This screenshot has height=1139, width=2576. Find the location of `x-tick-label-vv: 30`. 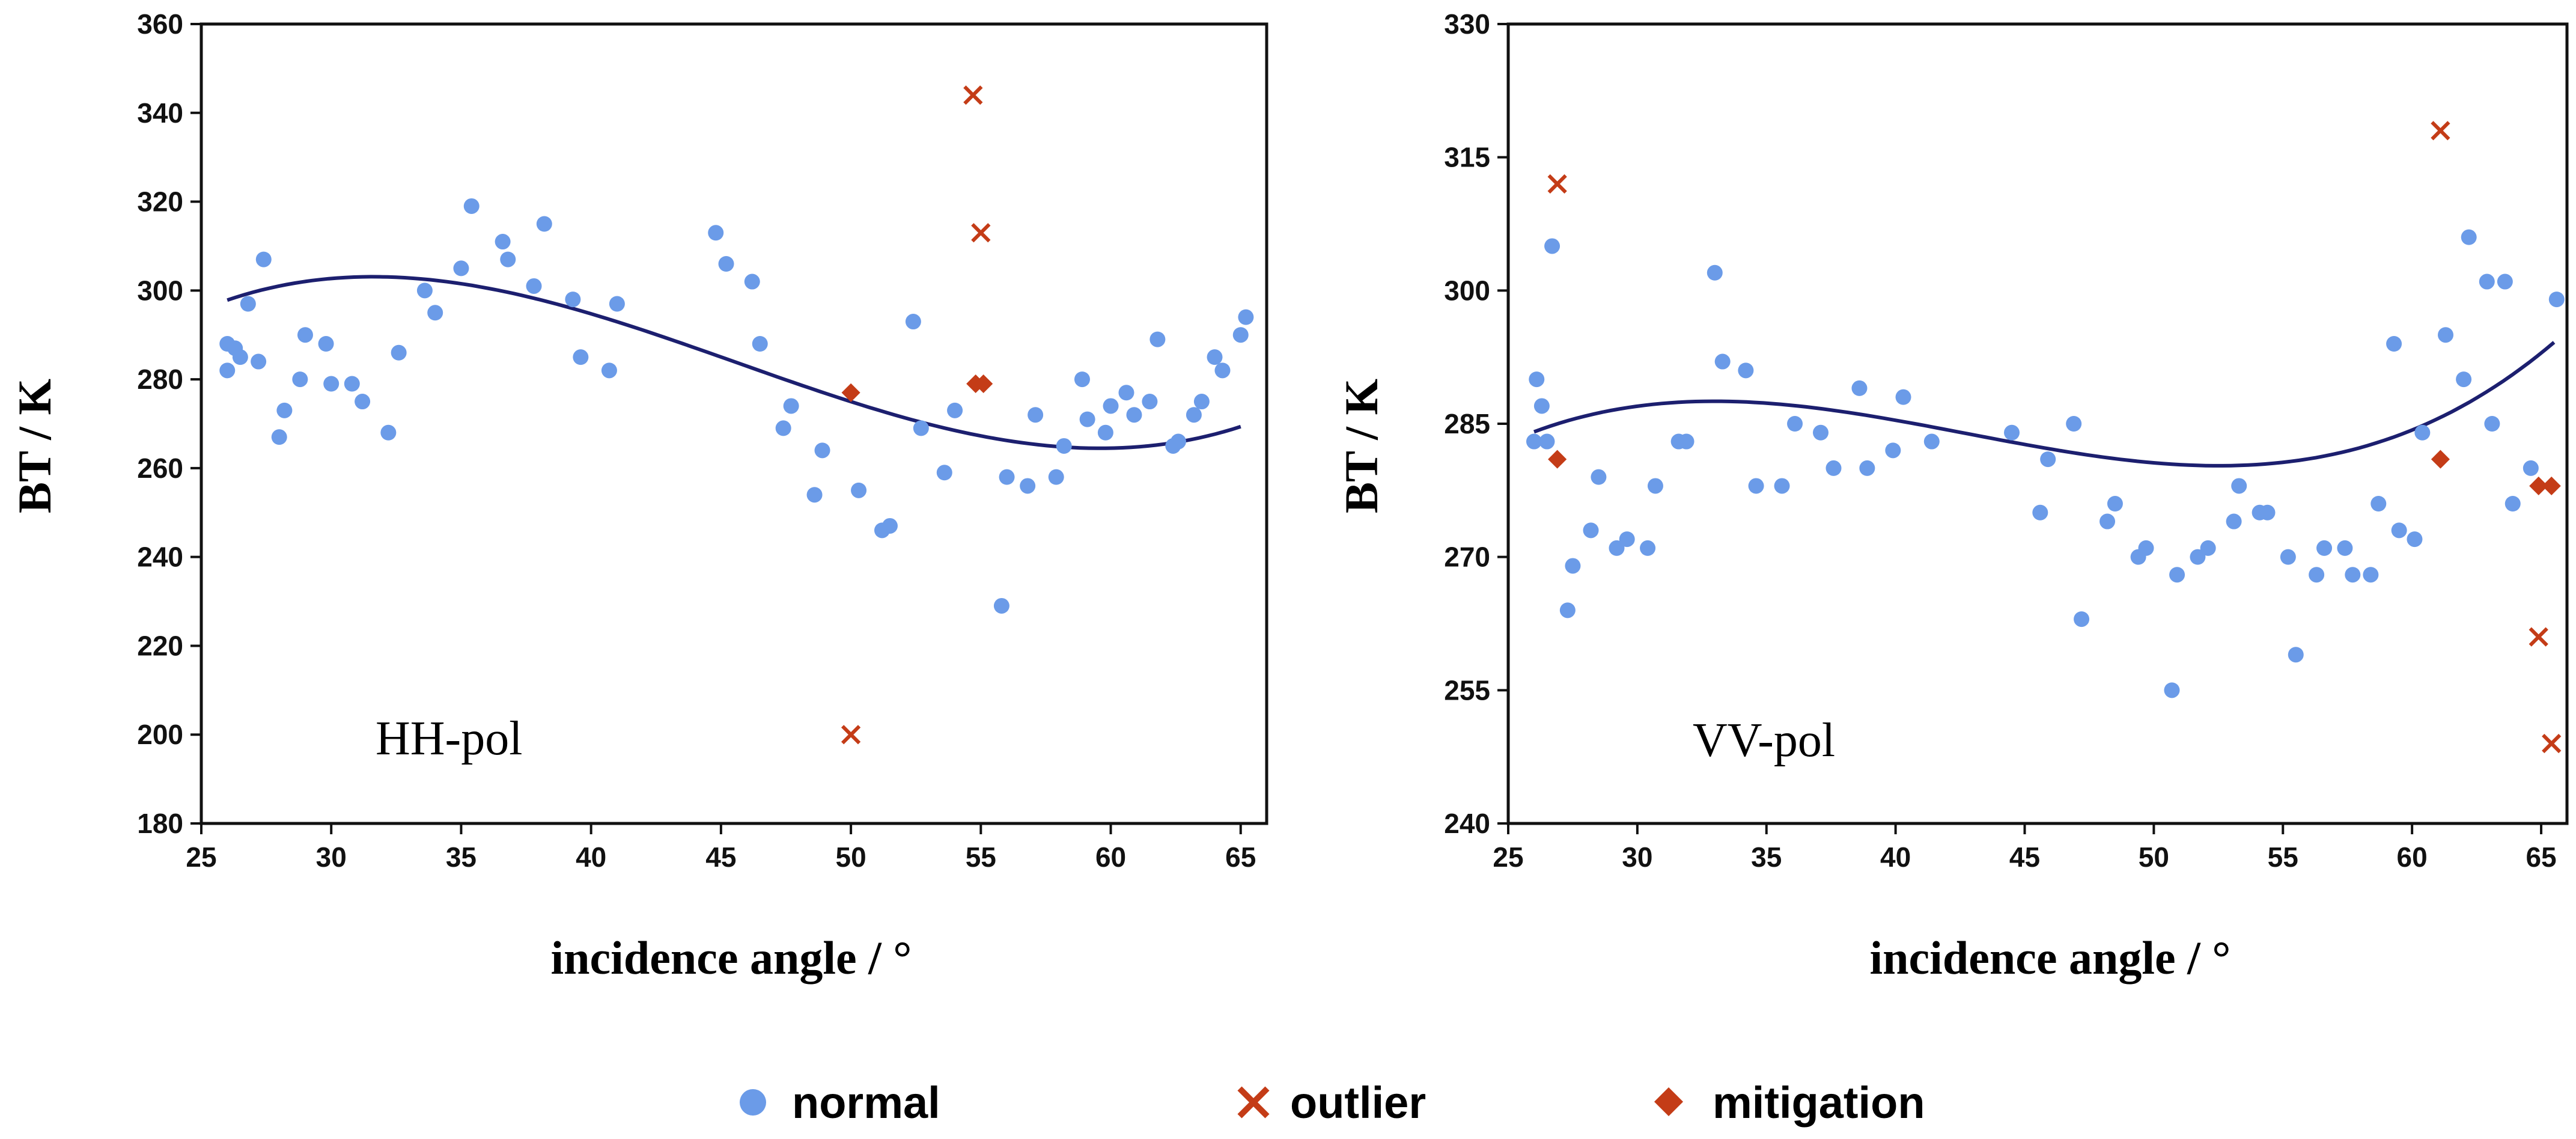

x-tick-label-vv: 30 is located at coordinates (1637, 857).